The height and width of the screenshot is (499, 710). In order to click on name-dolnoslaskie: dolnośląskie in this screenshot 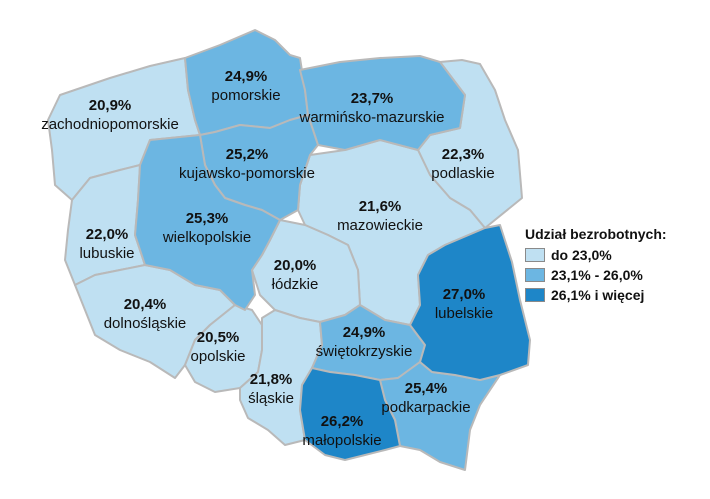, I will do `click(145, 323)`.